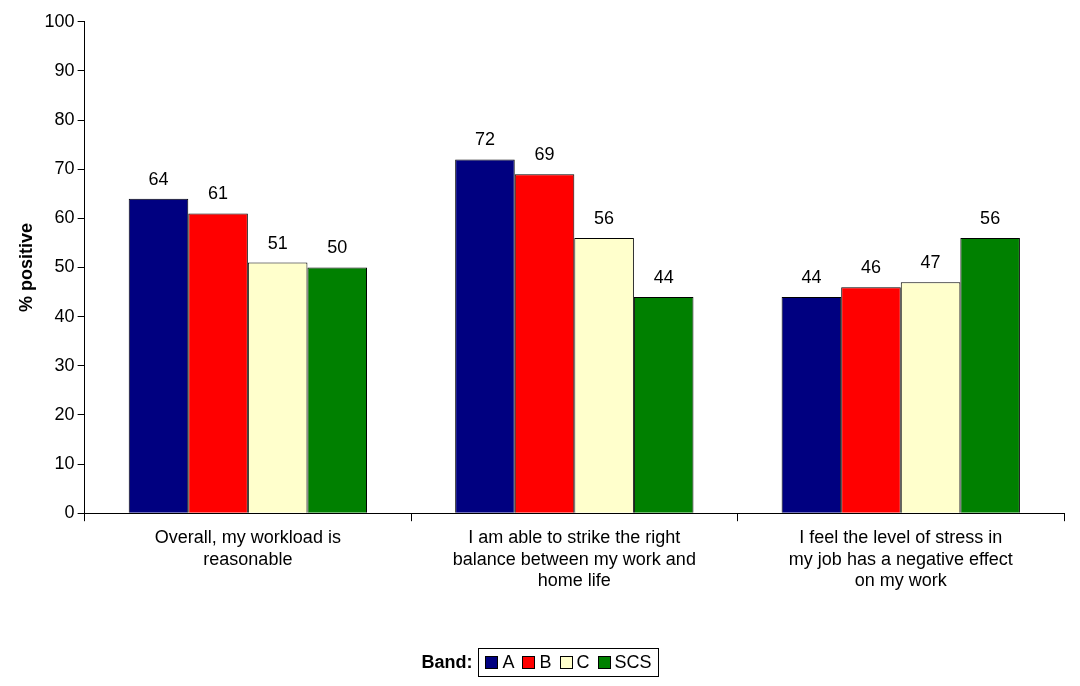 The height and width of the screenshot is (686, 1080). What do you see at coordinates (484, 139) in the screenshot?
I see `data-label: 72` at bounding box center [484, 139].